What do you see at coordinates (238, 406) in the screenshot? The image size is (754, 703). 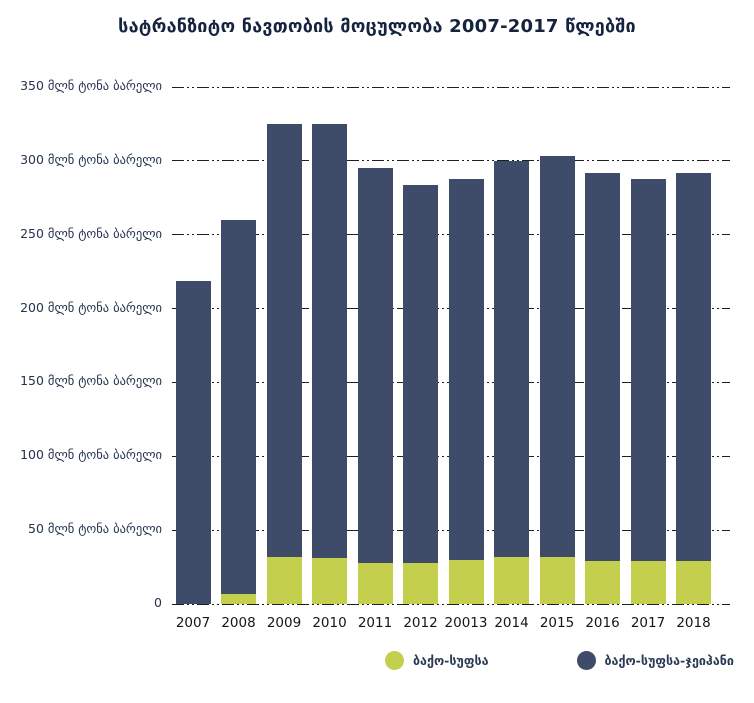 I see `bar-2008-segment-navy` at bounding box center [238, 406].